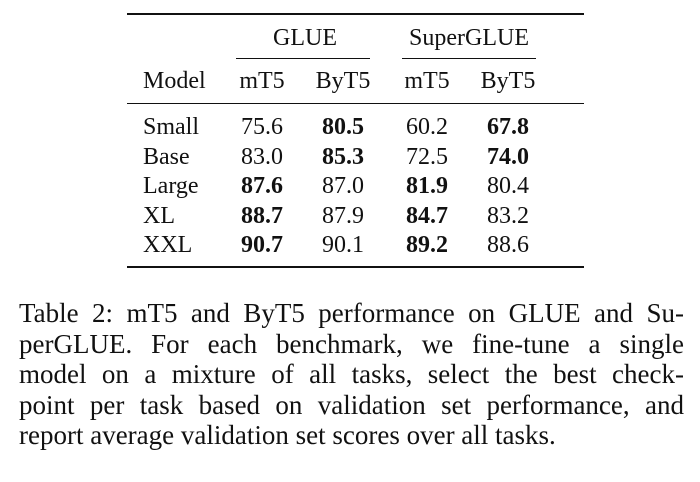 The image size is (700, 482). I want to click on model-name-cell: Small, so click(171, 127).